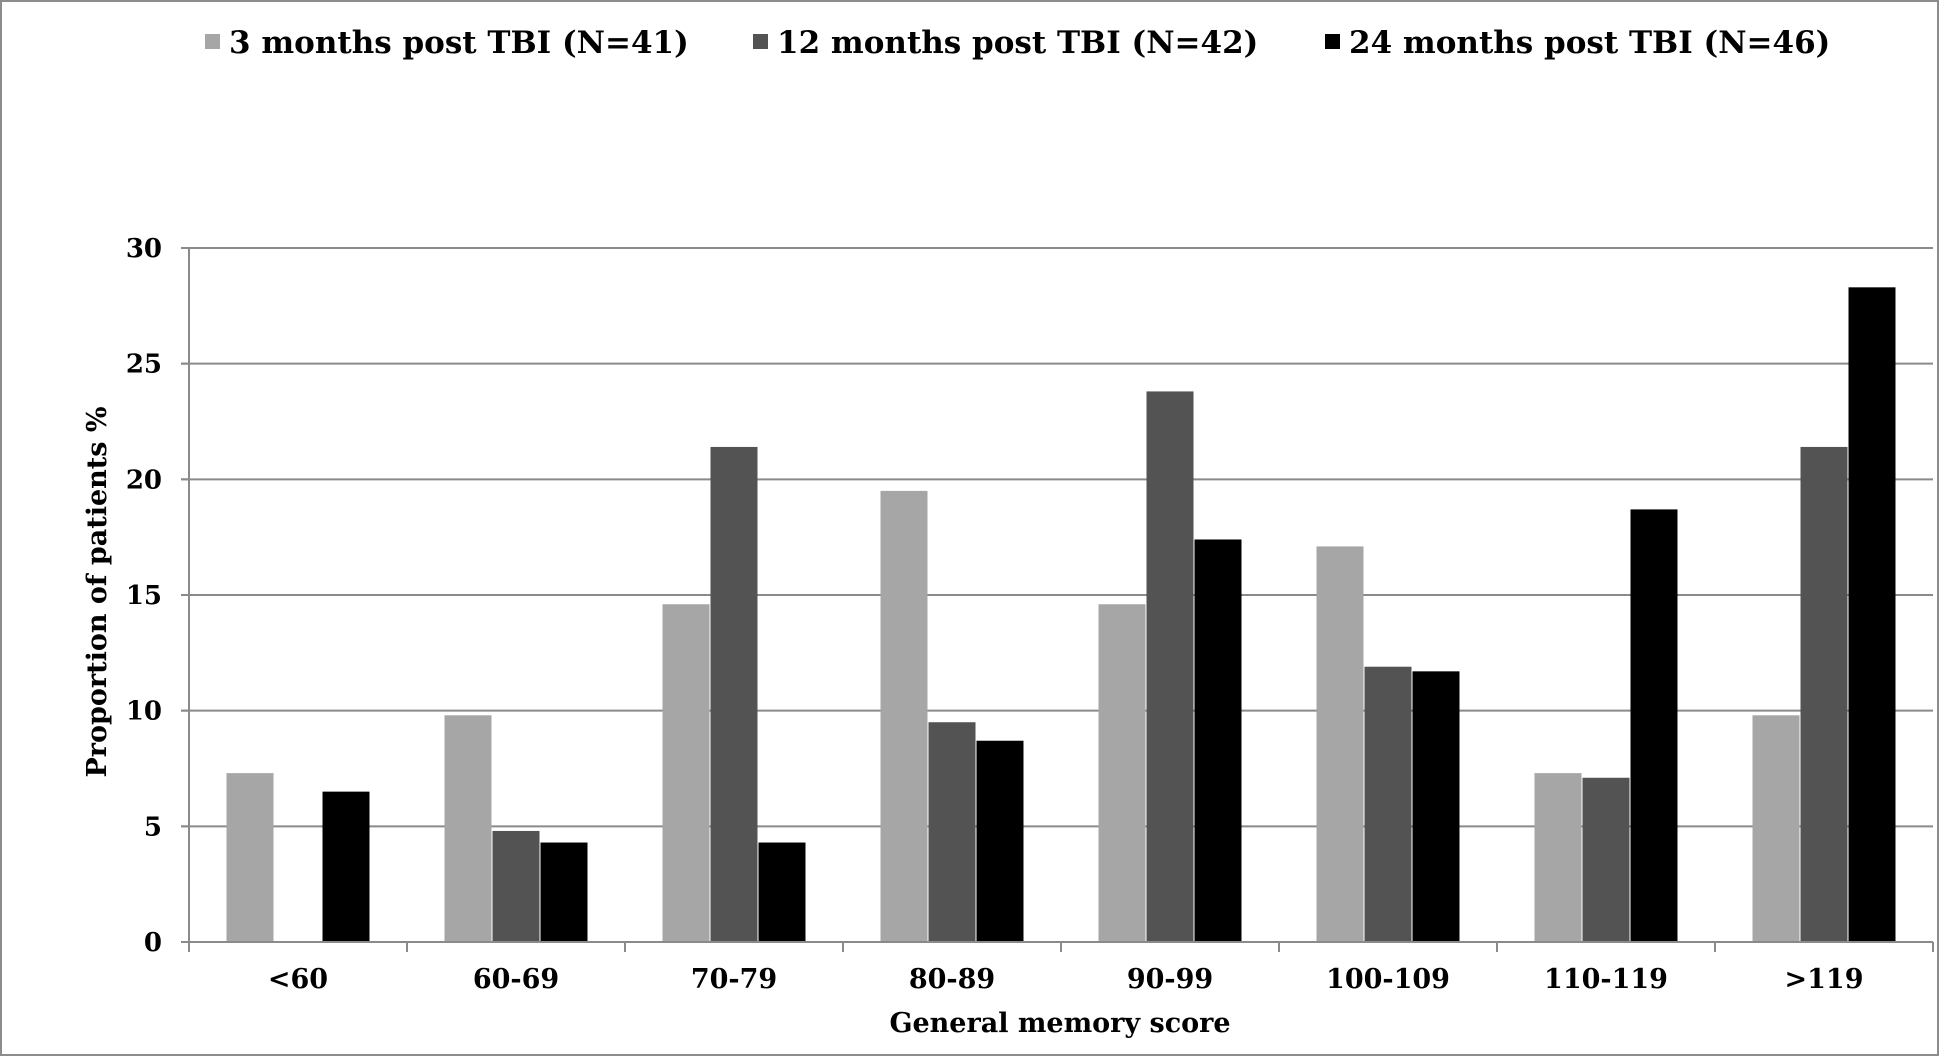  Describe the element at coordinates (144, 249) in the screenshot. I see `y-tick-label: 30` at that location.